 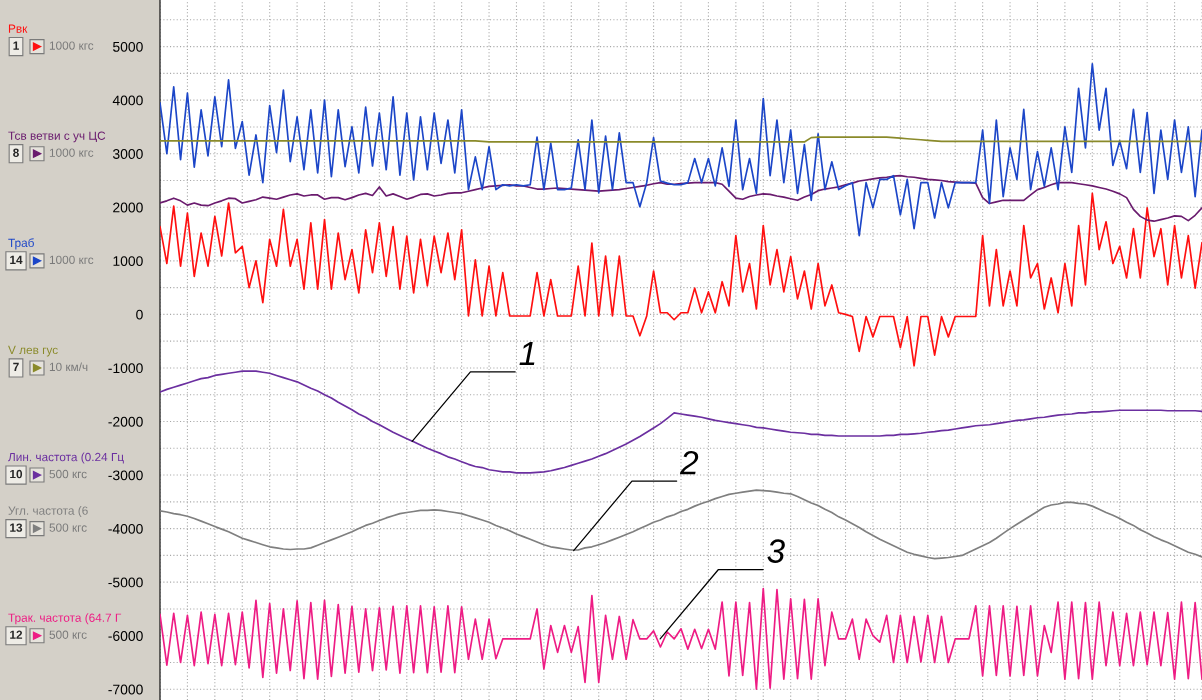 What do you see at coordinates (16, 527) in the screenshot?
I see `text: 13` at bounding box center [16, 527].